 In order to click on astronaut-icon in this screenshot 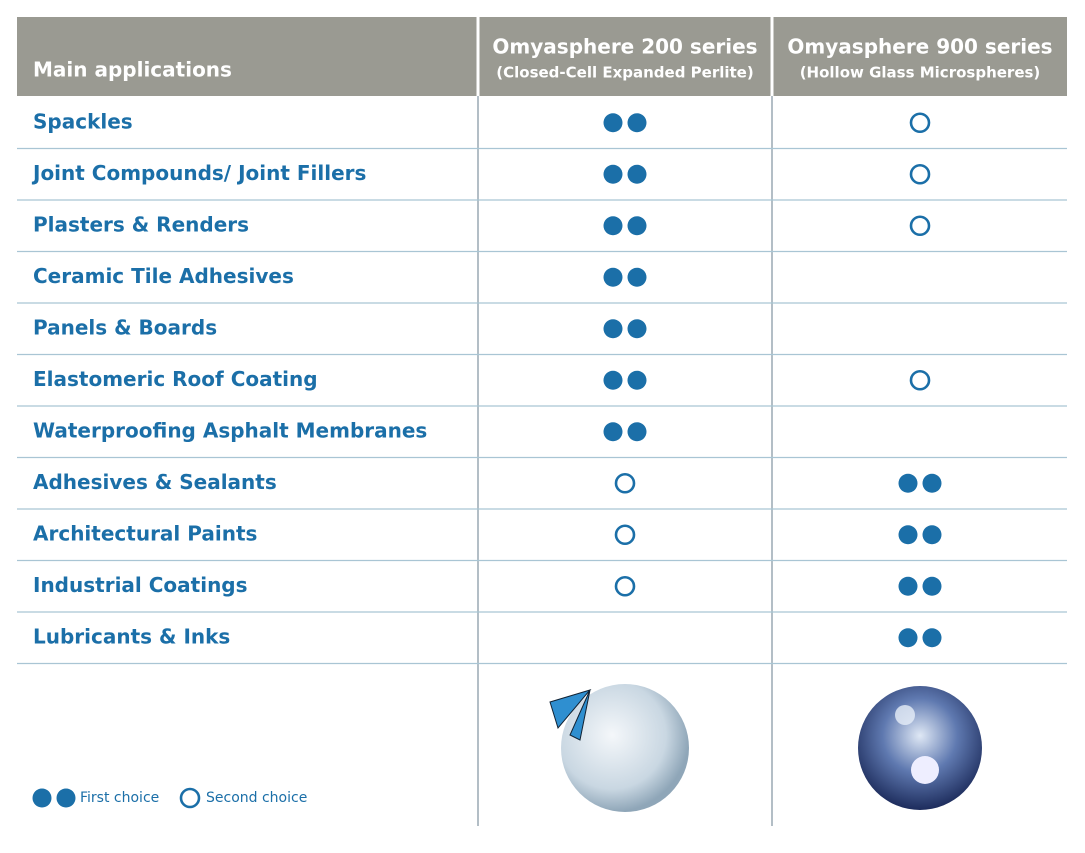, I will do `click(925, 770)`.